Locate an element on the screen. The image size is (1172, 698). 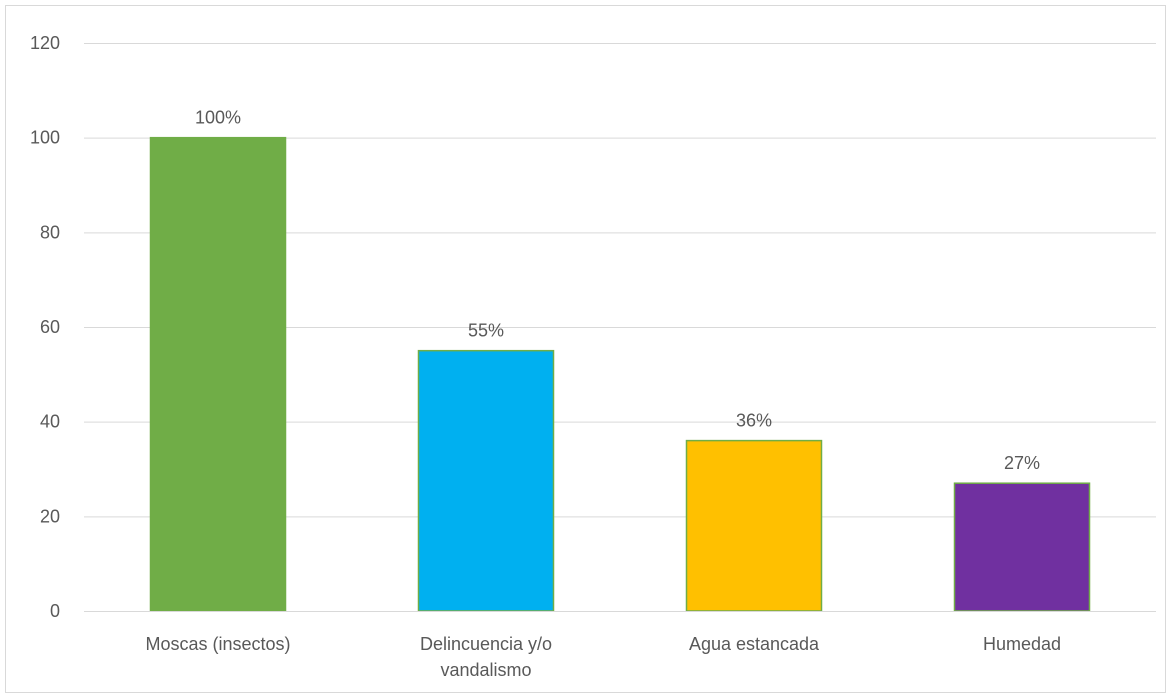
x-category-label: Agua estancada is located at coordinates (754, 644).